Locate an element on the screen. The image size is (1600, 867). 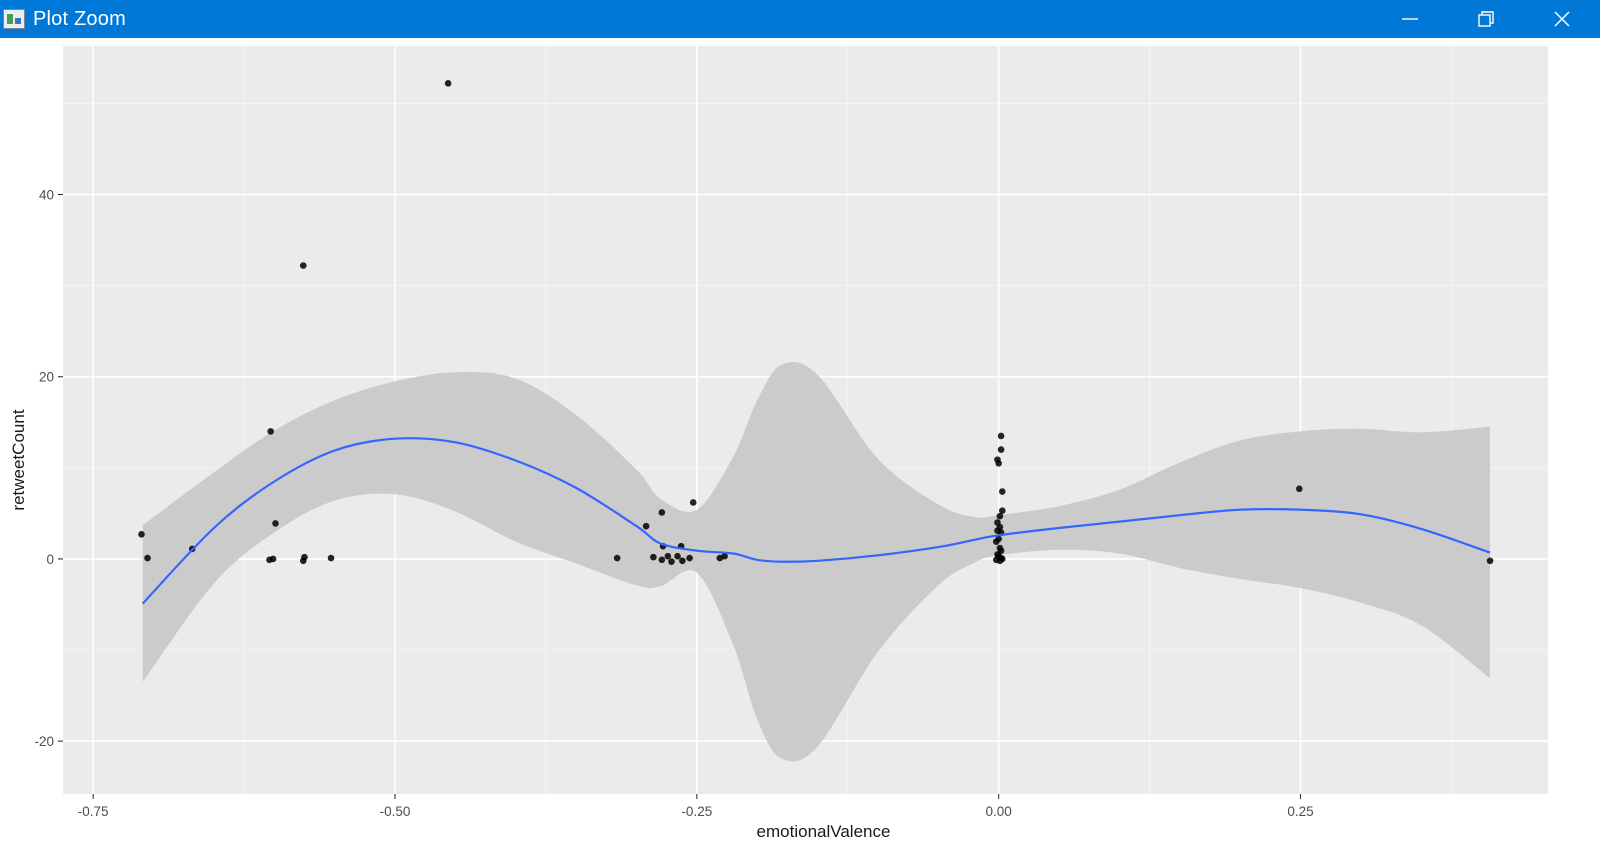
y-tick-label: 0 is located at coordinates (50, 559).